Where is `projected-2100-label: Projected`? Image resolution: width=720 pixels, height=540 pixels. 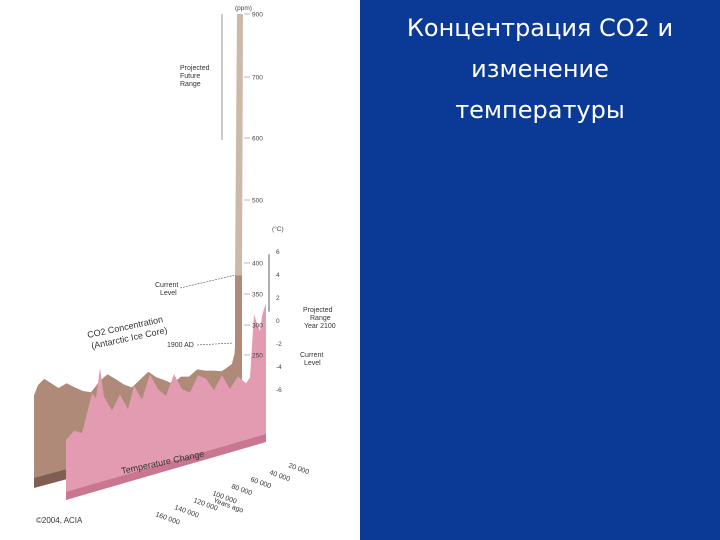
projected-2100-label: Projected is located at coordinates (318, 310).